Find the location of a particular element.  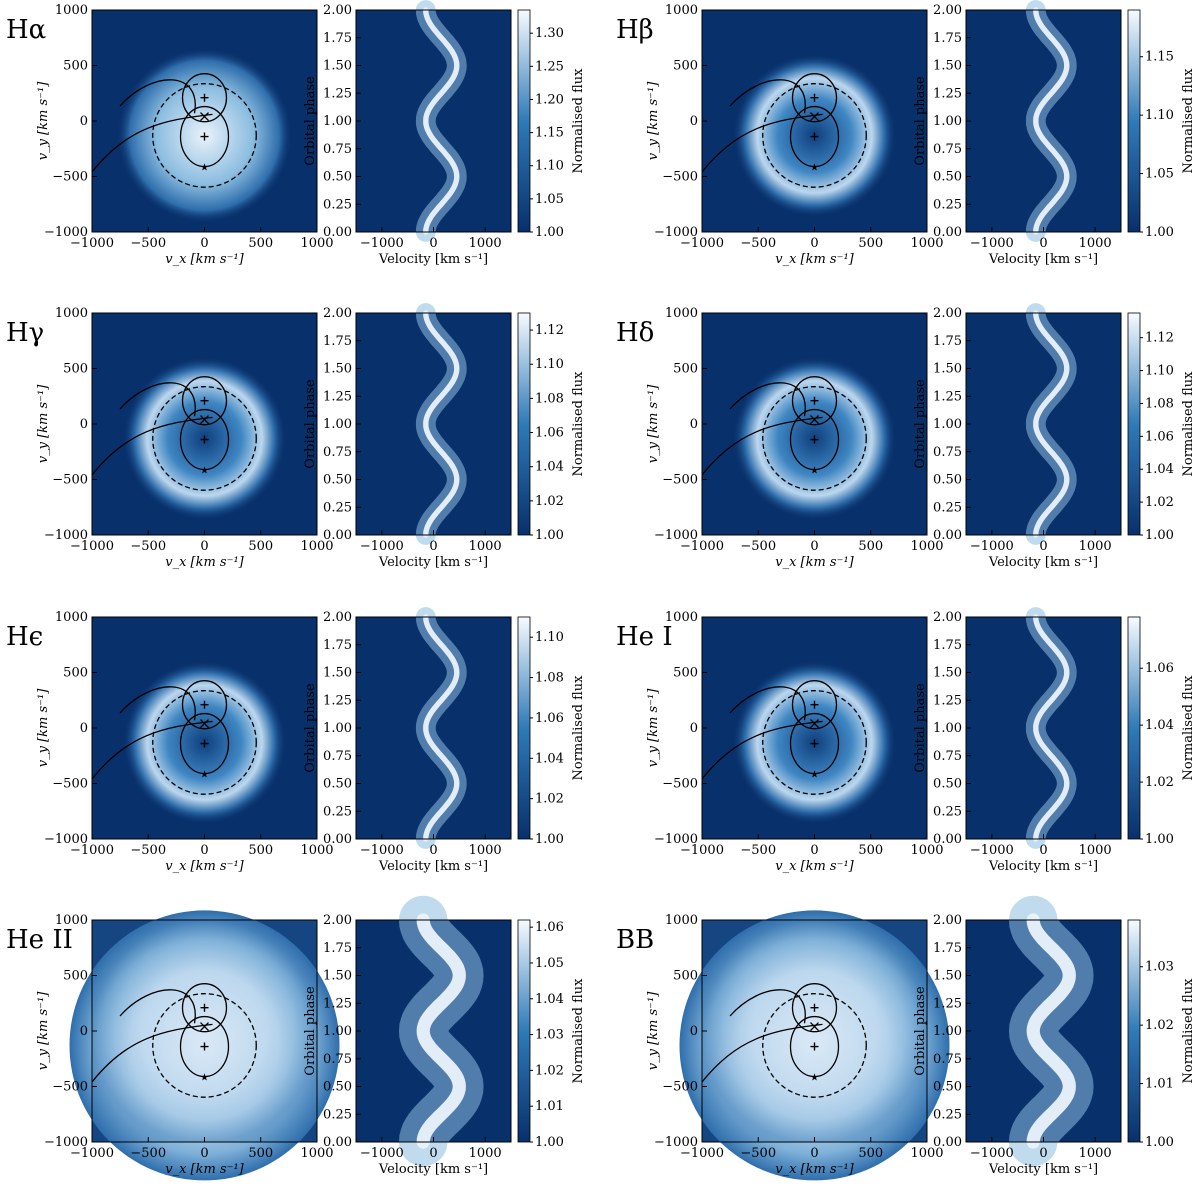

secondary-roche-lobe is located at coordinates (204, 705).